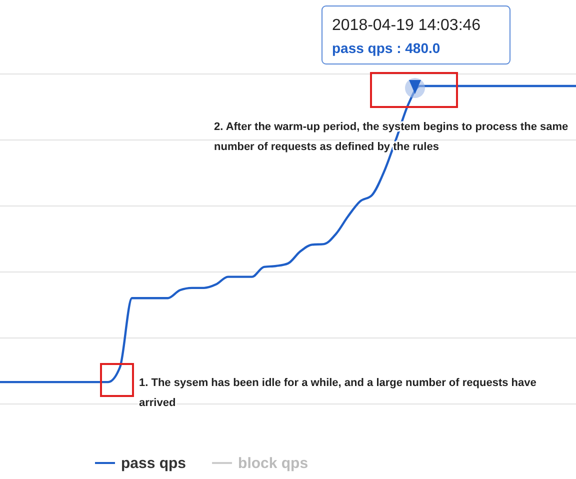  What do you see at coordinates (406, 25) in the screenshot?
I see `text: 2018-04-19 14:03:46` at bounding box center [406, 25].